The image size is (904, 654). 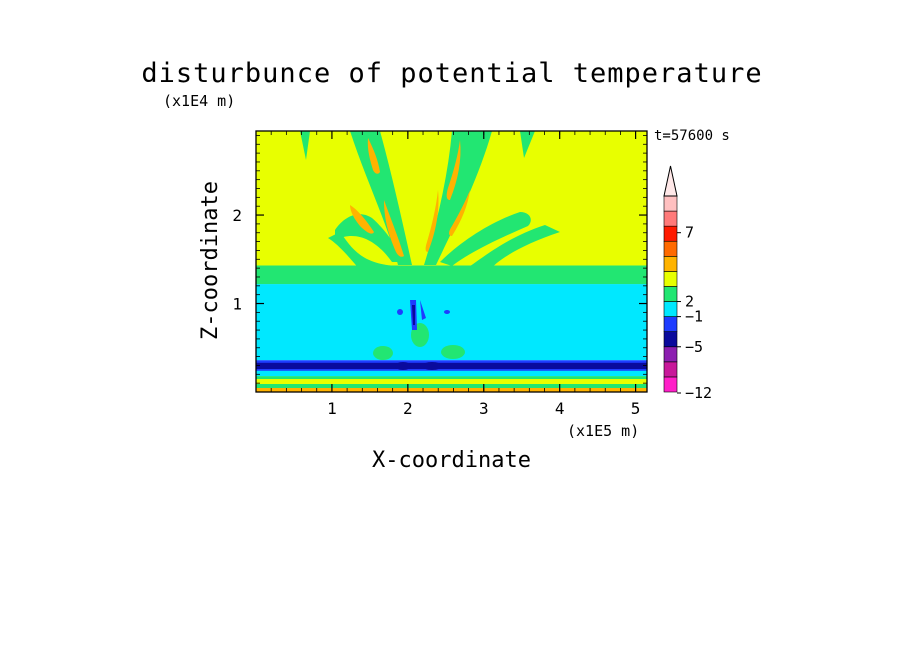 I want to click on colorbar-overflow-arrow, so click(x=670, y=181).